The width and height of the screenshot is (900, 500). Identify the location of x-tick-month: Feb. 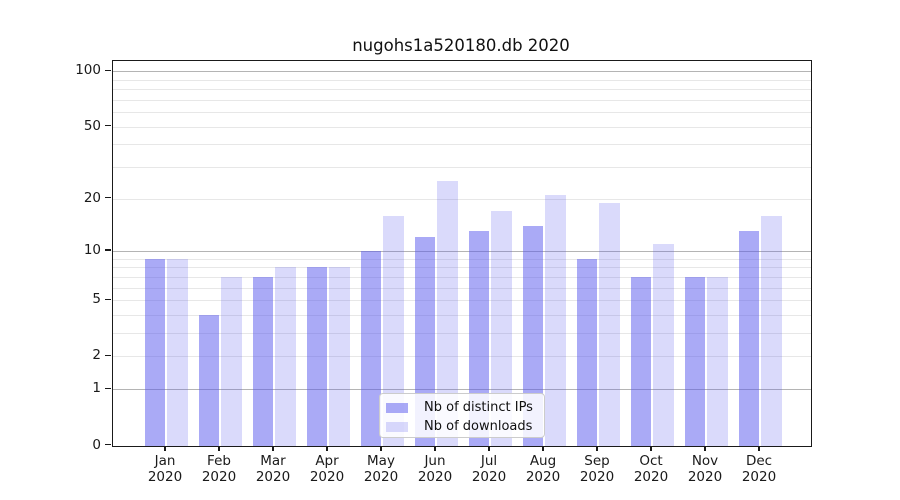
(219, 461).